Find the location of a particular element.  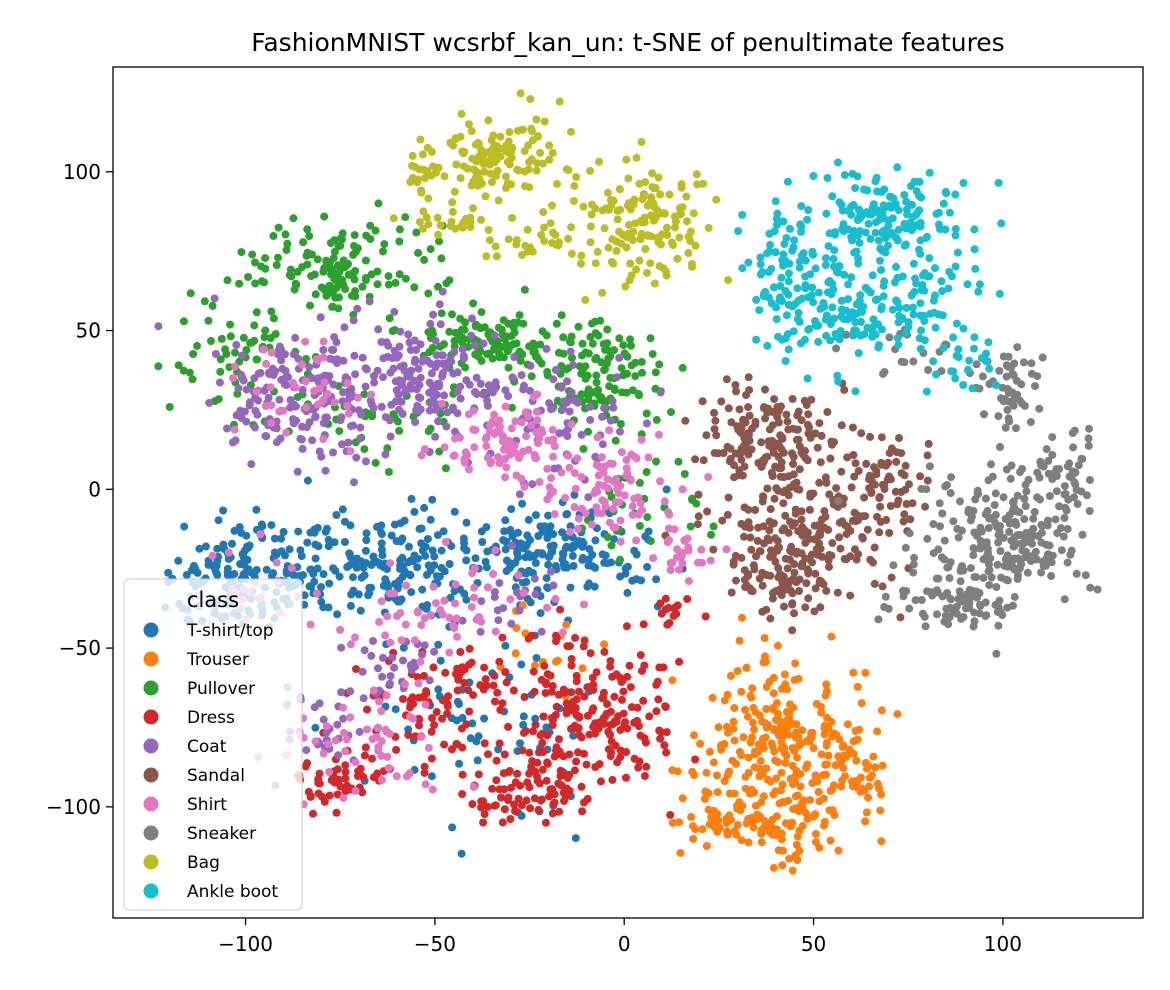

y-tick-label: −100 is located at coordinates (73, 807).